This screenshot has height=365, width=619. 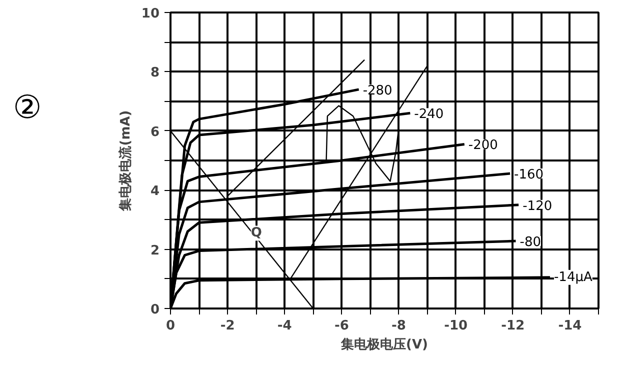 What do you see at coordinates (429, 114) in the screenshot?
I see `series-label: -240` at bounding box center [429, 114].